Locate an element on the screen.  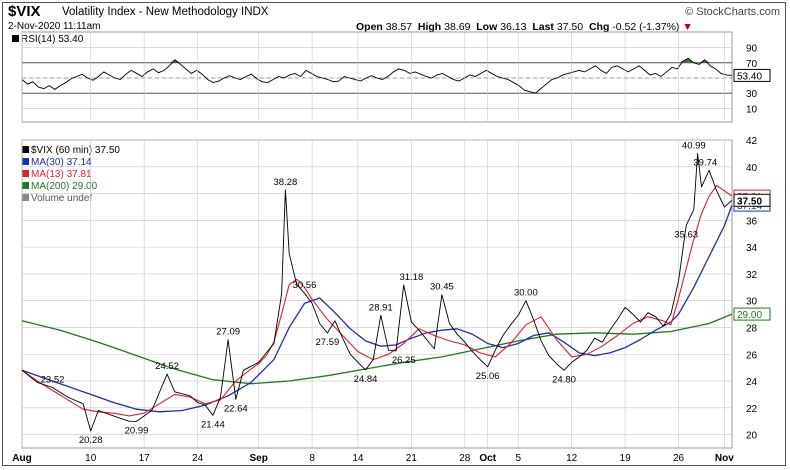
ma13-legend-value: 37.81 is located at coordinates (79, 174).